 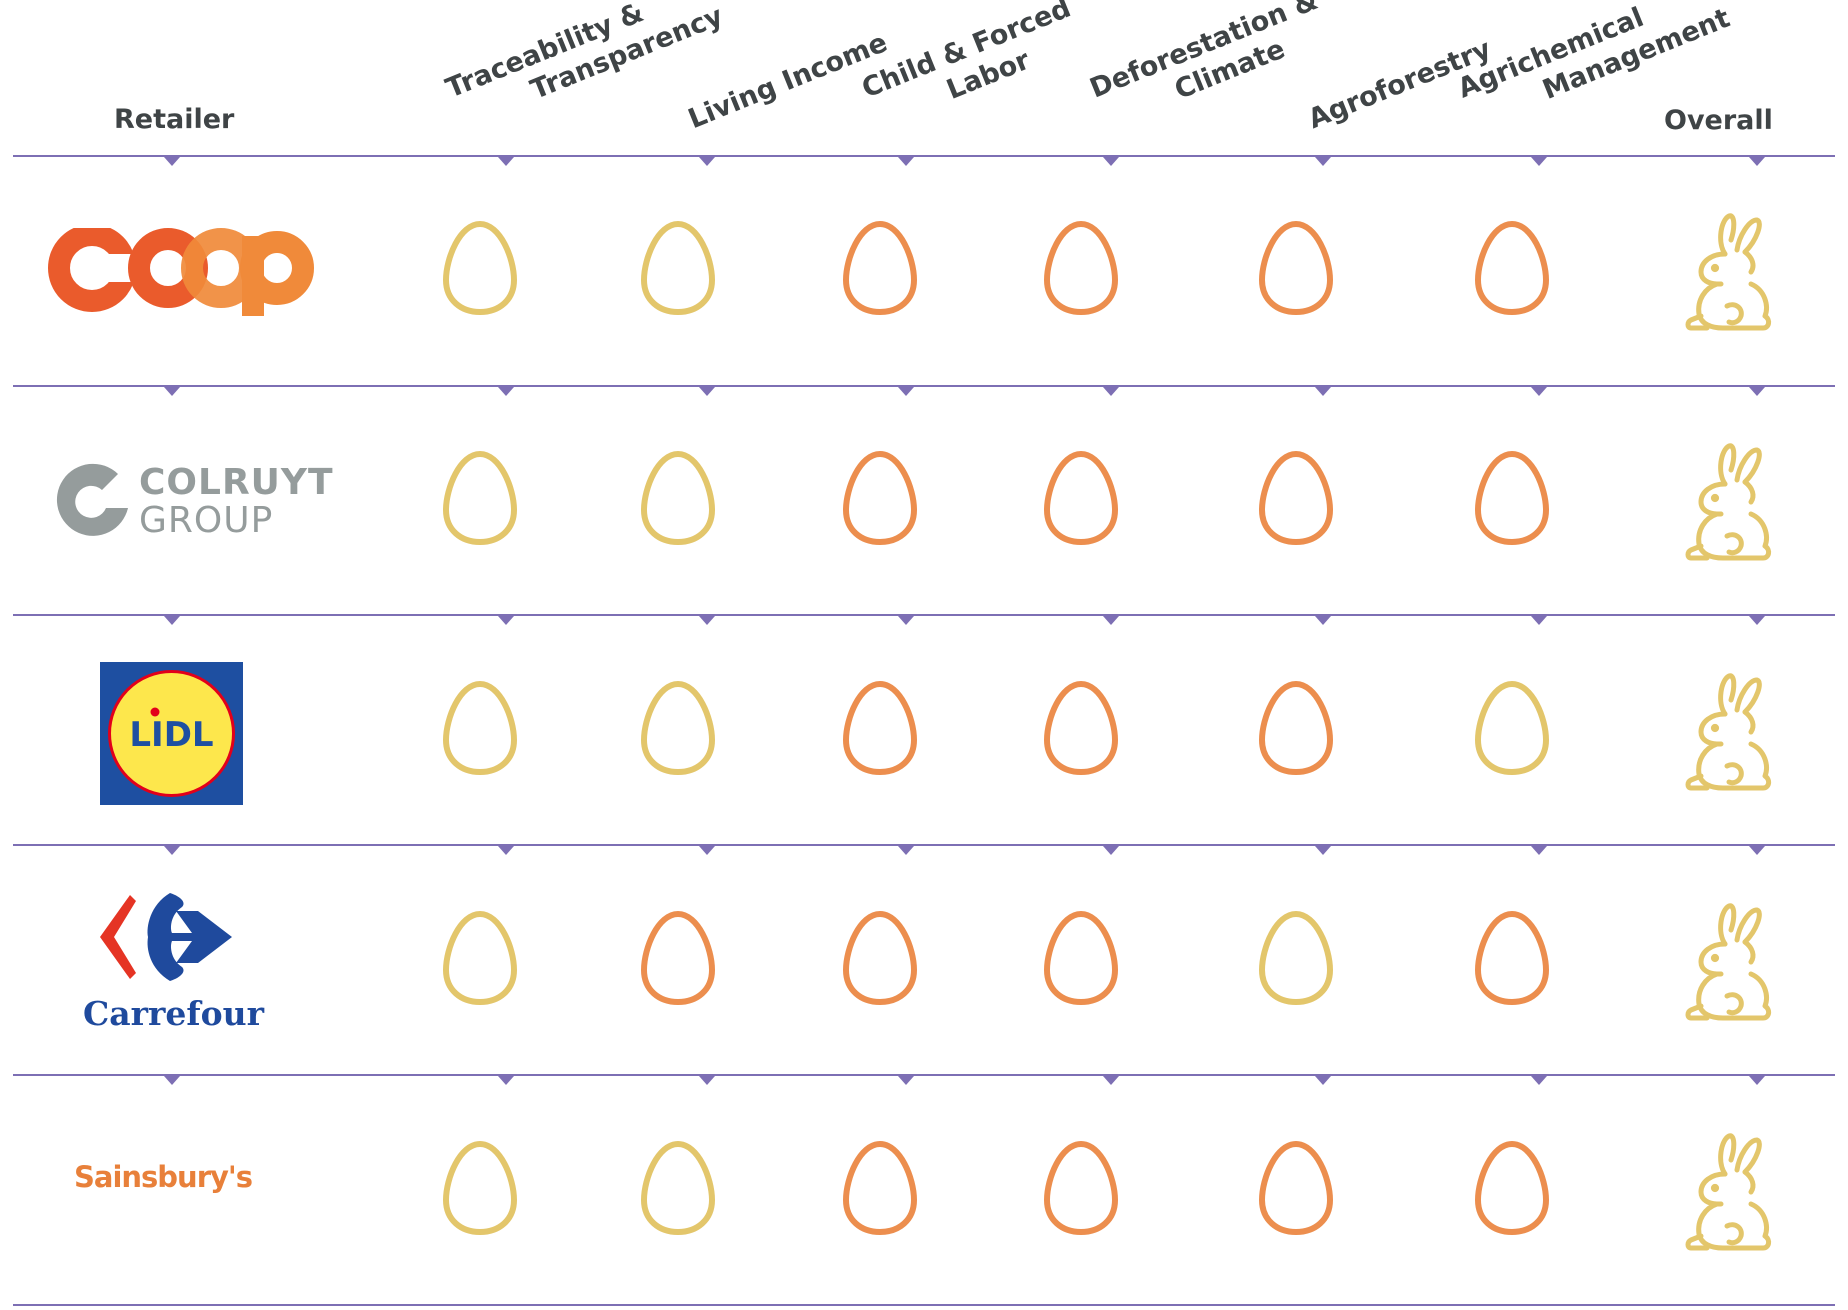 What do you see at coordinates (163, 1177) in the screenshot?
I see `sainsburys-wordmark: Sainsbury's` at bounding box center [163, 1177].